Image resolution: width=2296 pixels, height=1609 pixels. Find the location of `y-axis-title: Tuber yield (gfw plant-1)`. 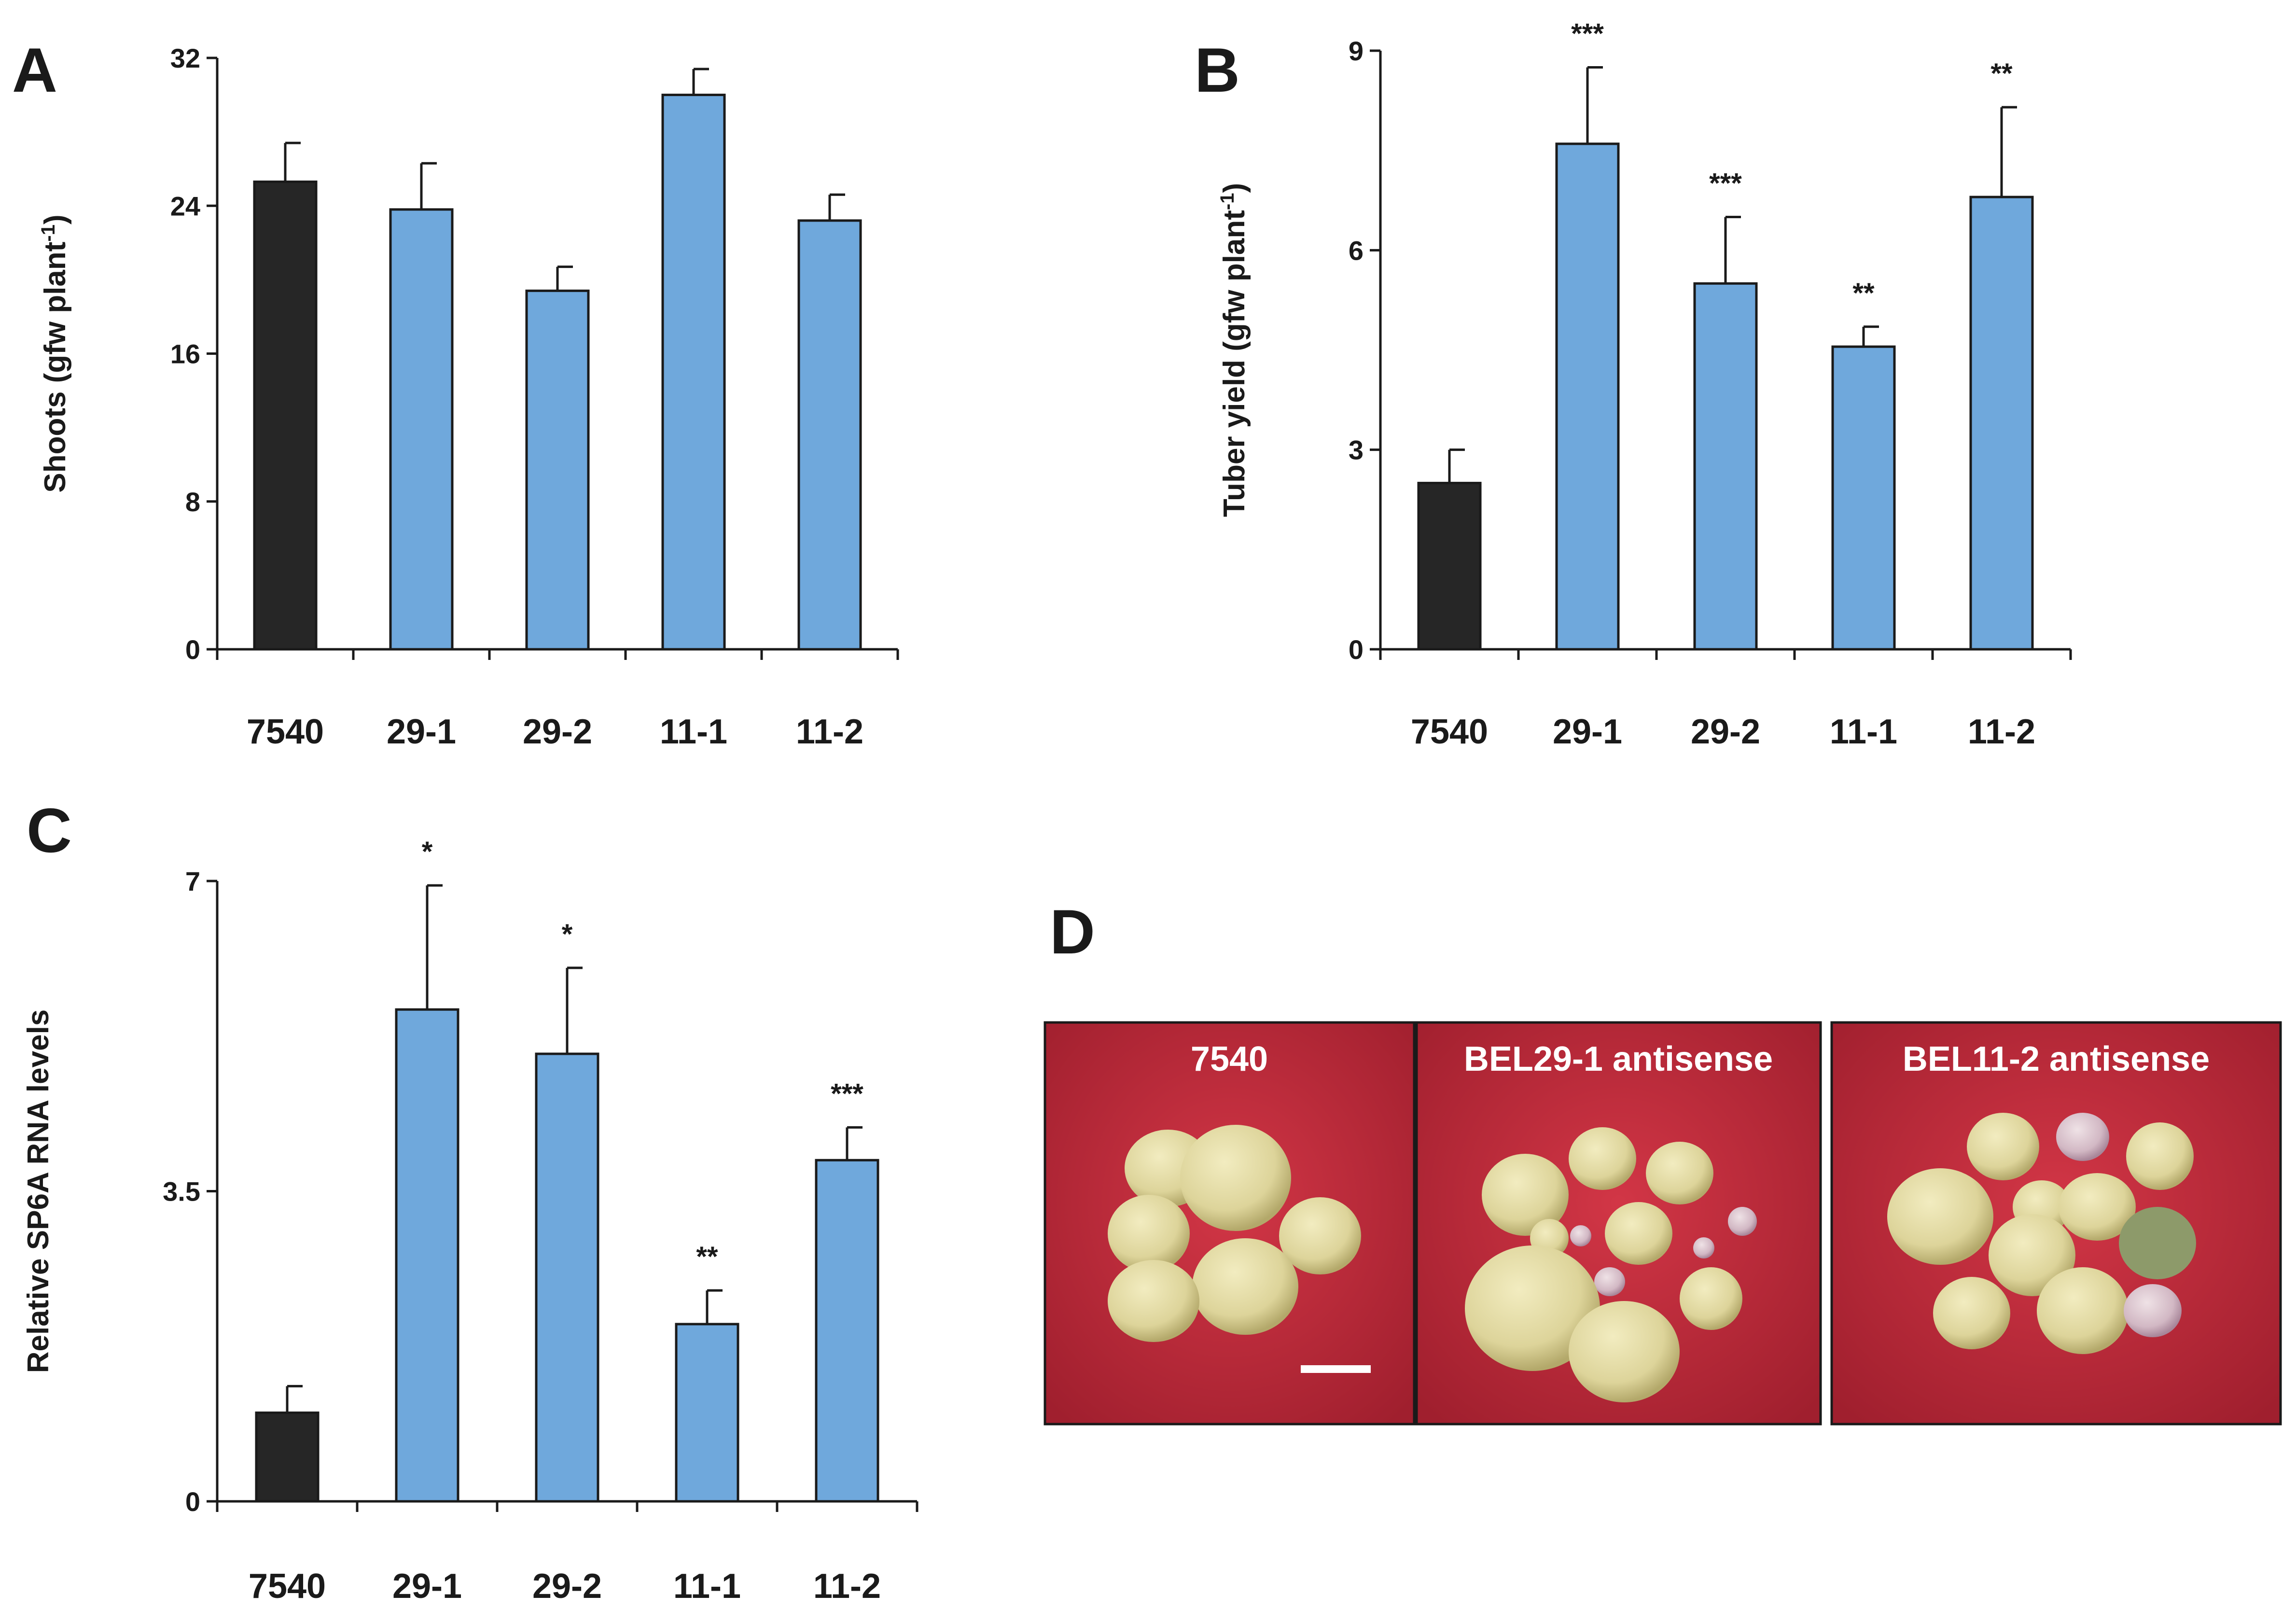

y-axis-title: Tuber yield (gfw plant-1) is located at coordinates (1234, 350).